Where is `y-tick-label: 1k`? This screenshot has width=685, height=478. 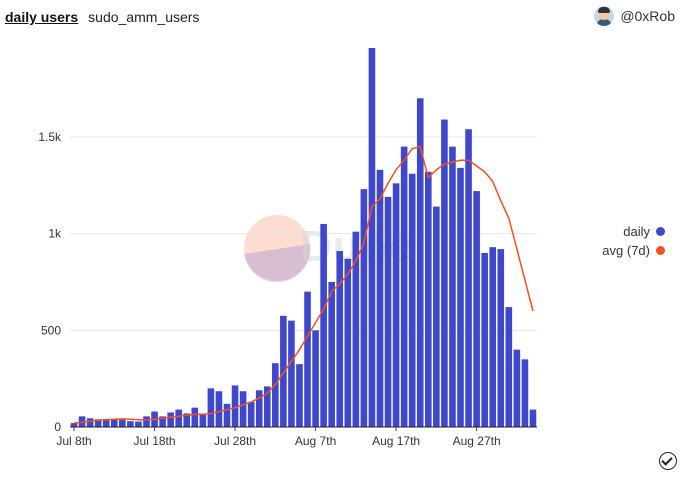
y-tick-label: 1k is located at coordinates (55, 234).